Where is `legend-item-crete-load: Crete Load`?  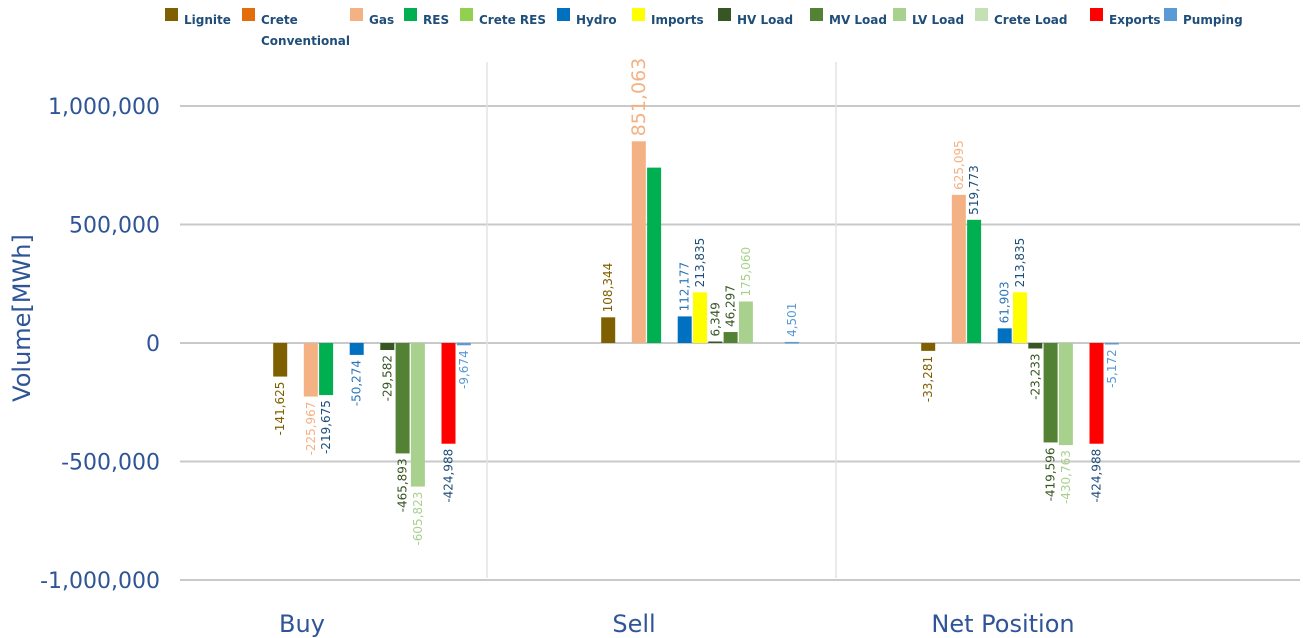
legend-item-crete-load: Crete Load is located at coordinates (1021, 17).